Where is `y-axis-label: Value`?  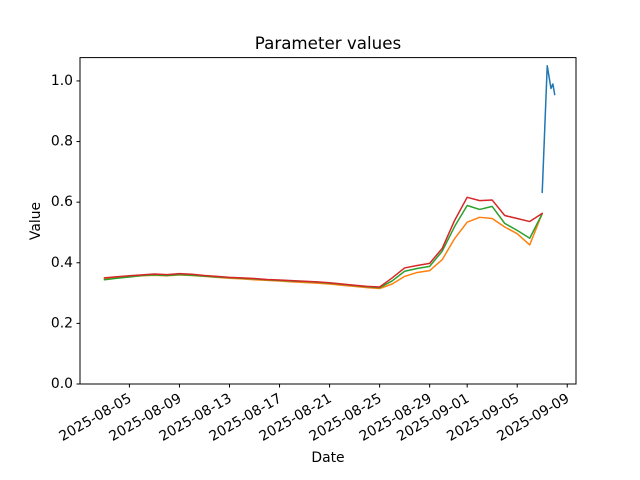 y-axis-label: Value is located at coordinates (36, 221).